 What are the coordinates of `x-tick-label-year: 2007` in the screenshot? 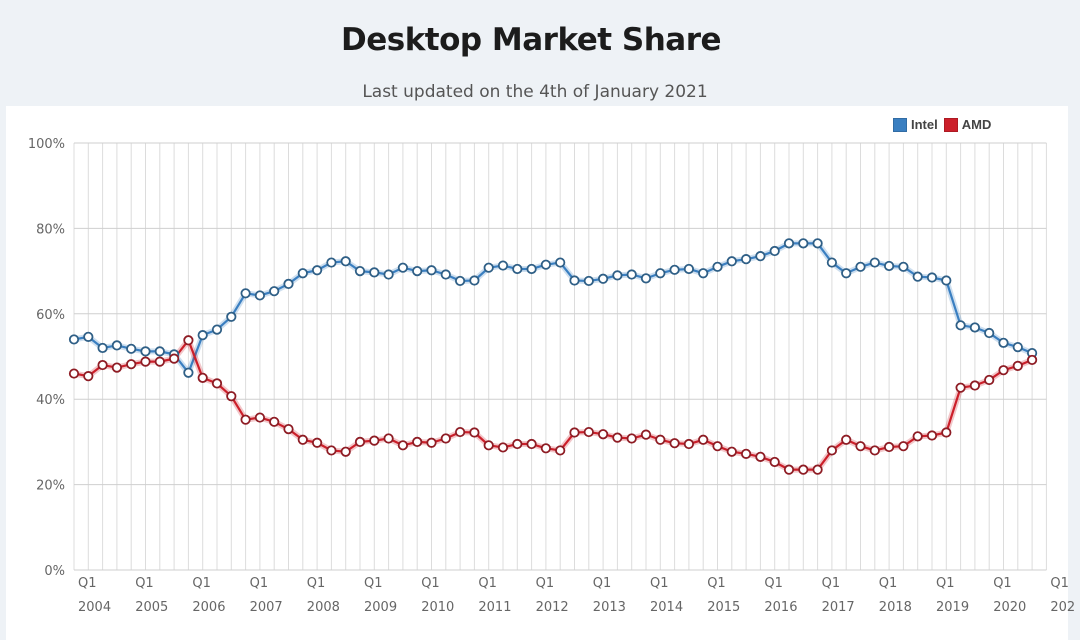 It's located at (266, 607).